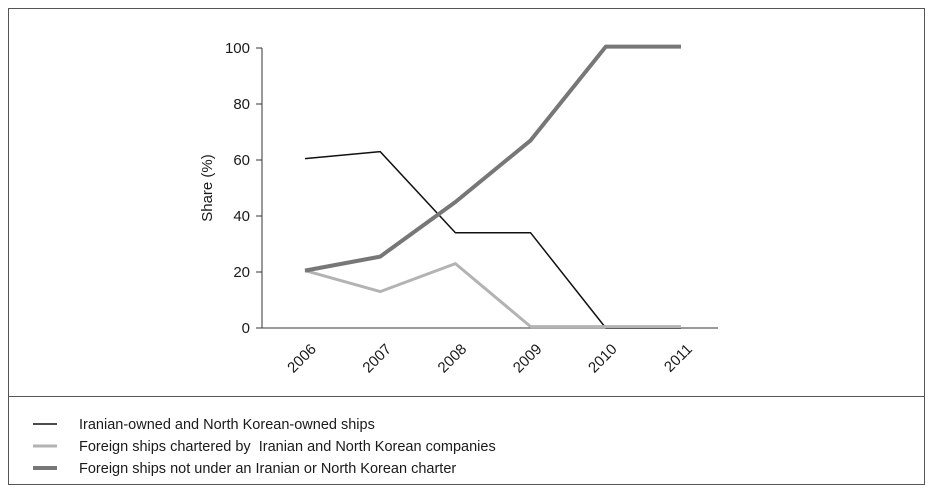 The height and width of the screenshot is (493, 933). What do you see at coordinates (603, 359) in the screenshot?
I see `x-tick-label: 2010` at bounding box center [603, 359].